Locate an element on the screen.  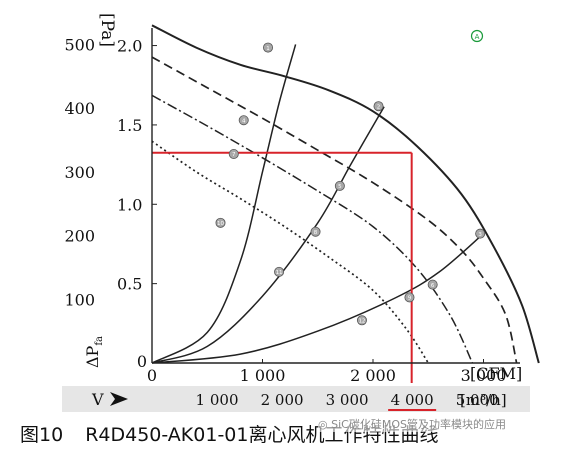
x-tick-m3h-label: 4 000 is located at coordinates (412, 400).